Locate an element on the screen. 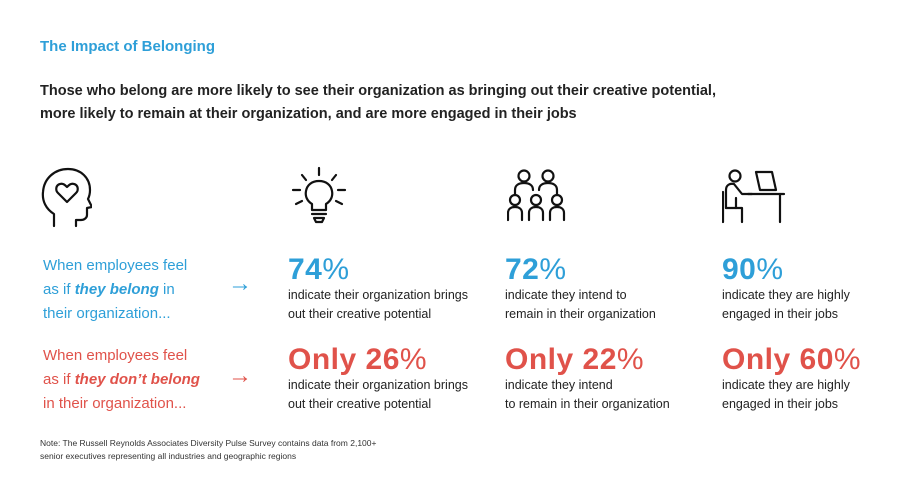 The image size is (900, 495). stat-value: 74% is located at coordinates (319, 269).